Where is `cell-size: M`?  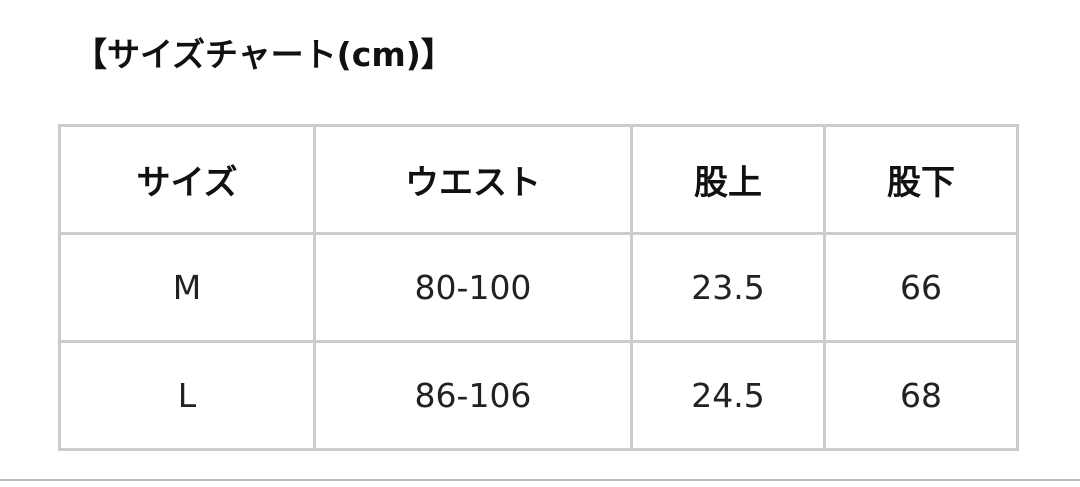 cell-size: M is located at coordinates (187, 287).